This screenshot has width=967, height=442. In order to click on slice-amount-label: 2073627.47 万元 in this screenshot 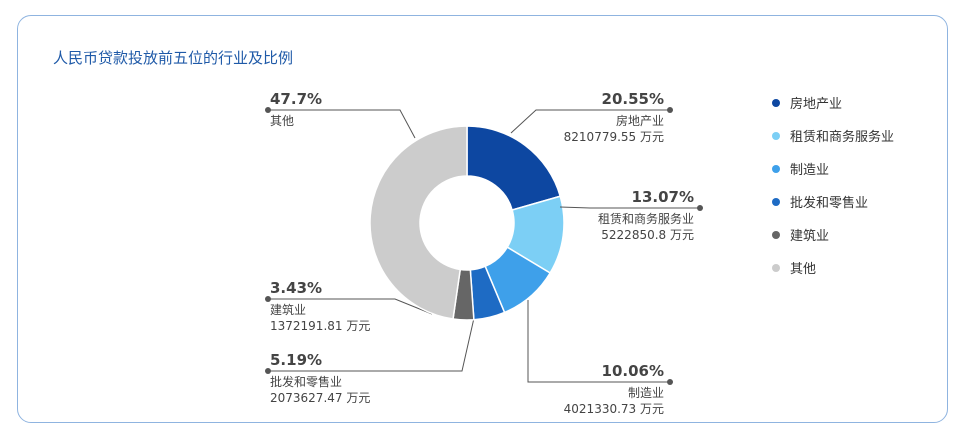, I will do `click(320, 398)`.